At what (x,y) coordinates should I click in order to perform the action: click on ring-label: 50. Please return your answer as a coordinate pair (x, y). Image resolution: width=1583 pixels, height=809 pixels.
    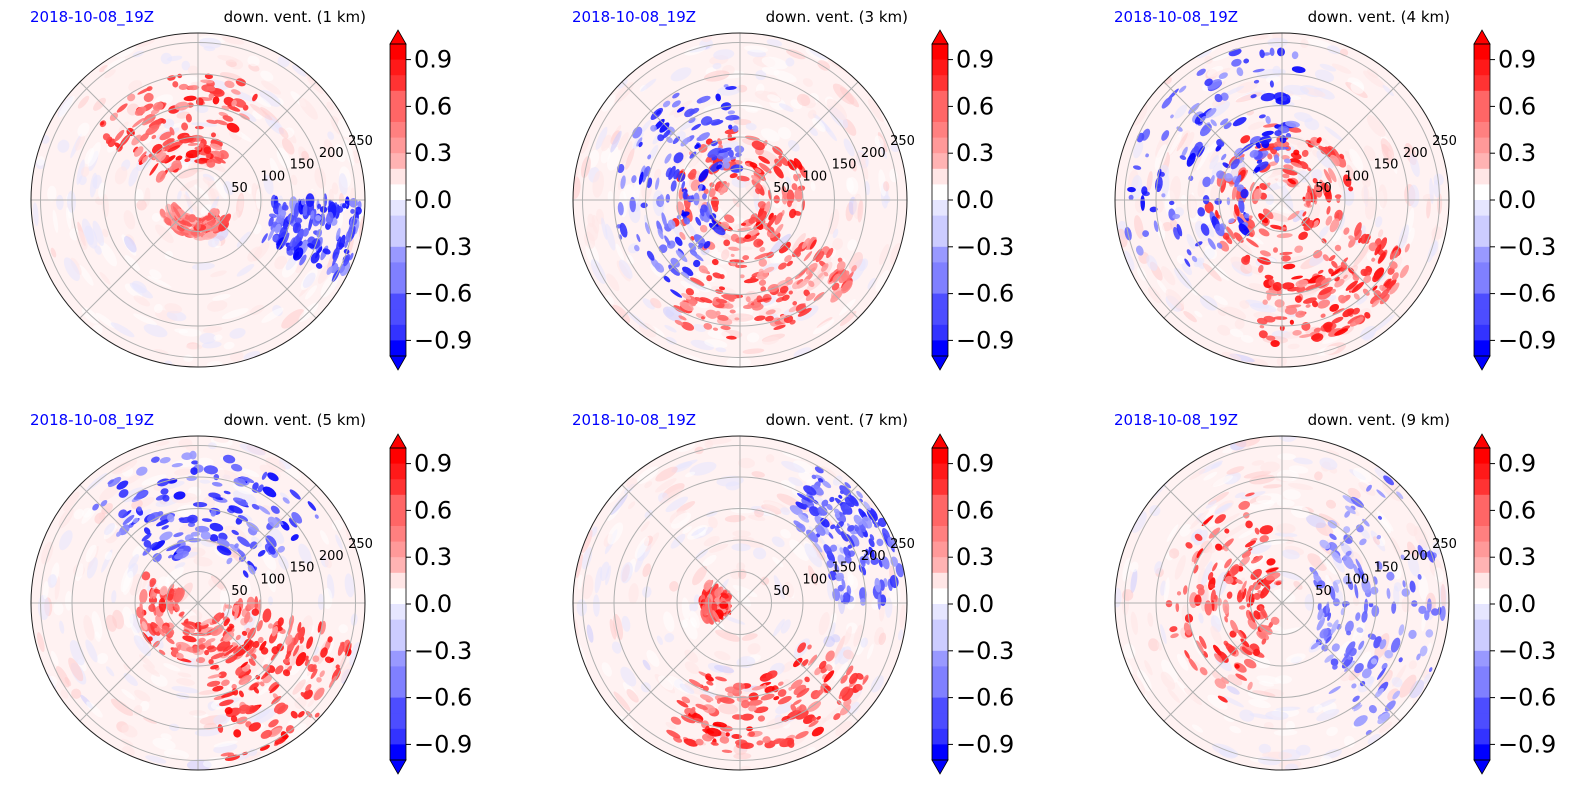
    Looking at the image, I should click on (781, 188).